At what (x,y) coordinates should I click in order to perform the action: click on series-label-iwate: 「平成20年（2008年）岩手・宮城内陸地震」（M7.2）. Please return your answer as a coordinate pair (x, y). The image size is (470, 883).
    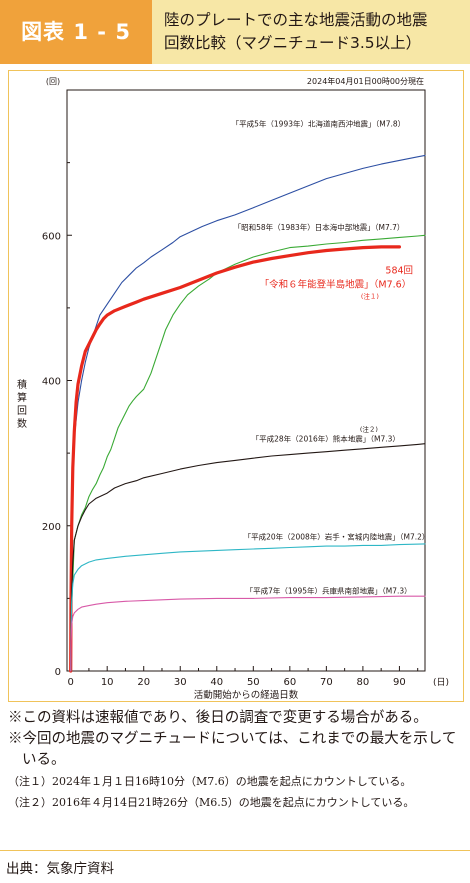
    Looking at the image, I should click on (337, 537).